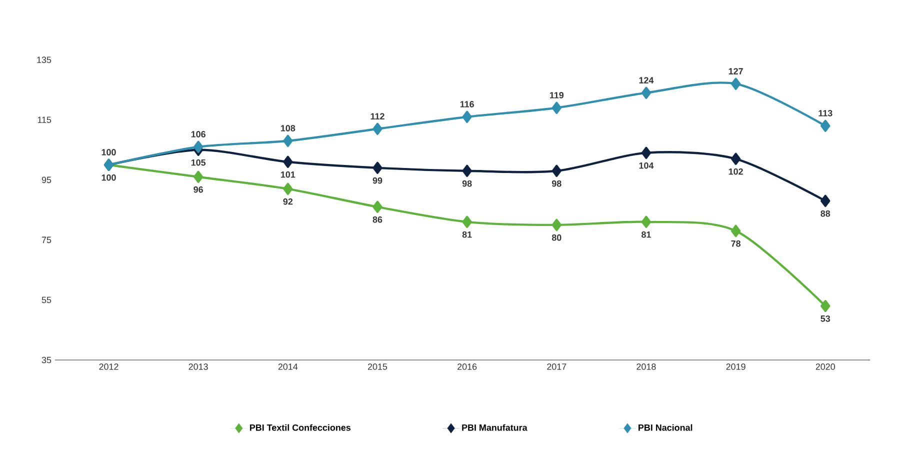 This screenshot has height=454, width=917. Describe the element at coordinates (557, 237) in the screenshot. I see `data-label: 80` at that location.